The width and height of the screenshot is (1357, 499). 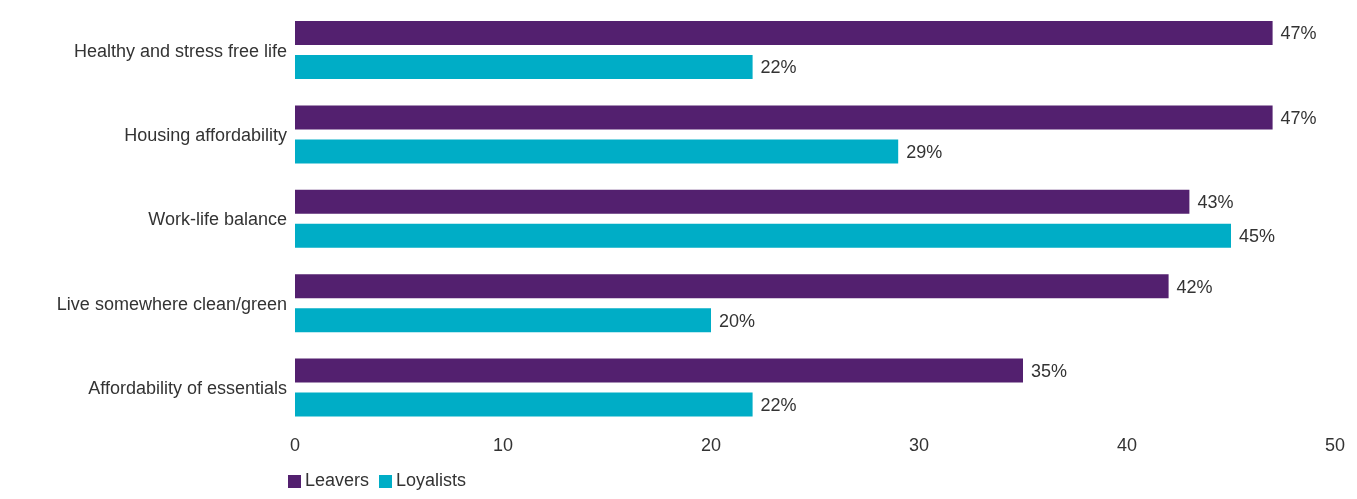 What do you see at coordinates (919, 444) in the screenshot?
I see `x-tick-label: 30` at bounding box center [919, 444].